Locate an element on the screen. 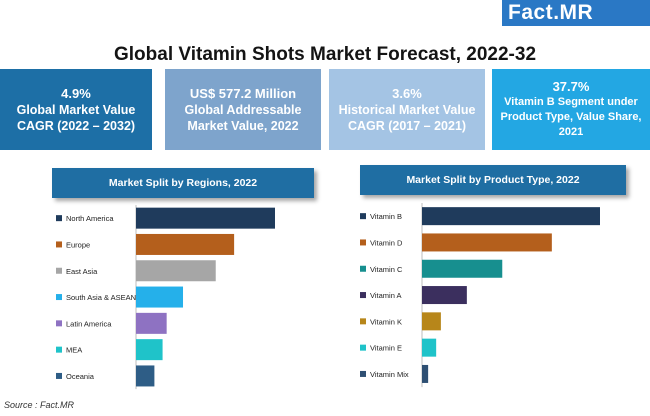  category-label: Oceania is located at coordinates (80, 376).